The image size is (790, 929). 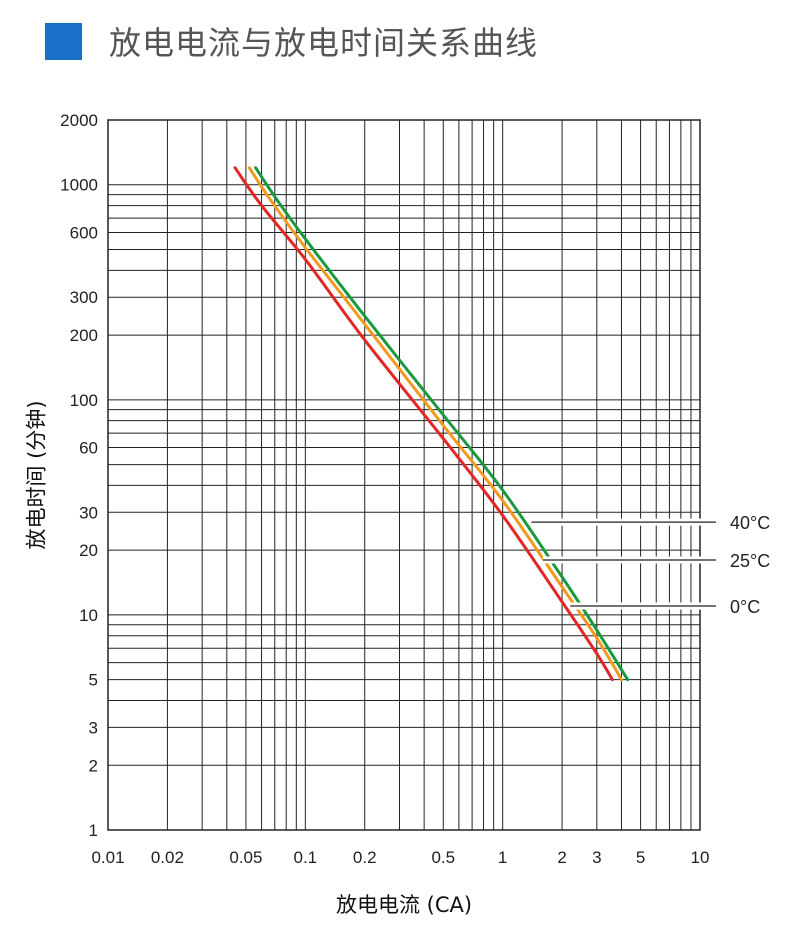 What do you see at coordinates (443, 857) in the screenshot?
I see `x-tick-label: 0.5` at bounding box center [443, 857].